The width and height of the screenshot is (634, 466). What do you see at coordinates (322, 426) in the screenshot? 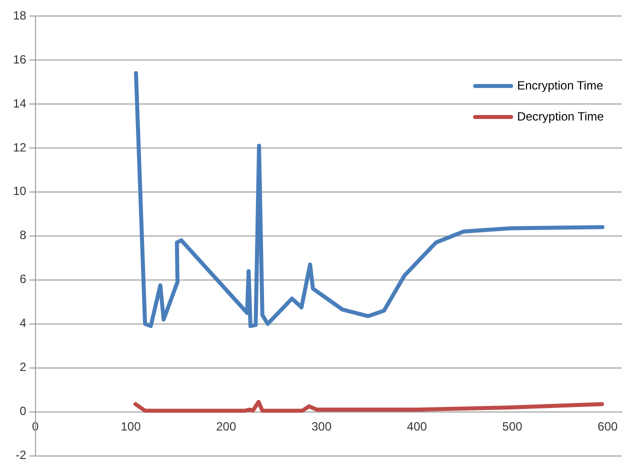
I see `x-tick-label: 300` at bounding box center [322, 426].